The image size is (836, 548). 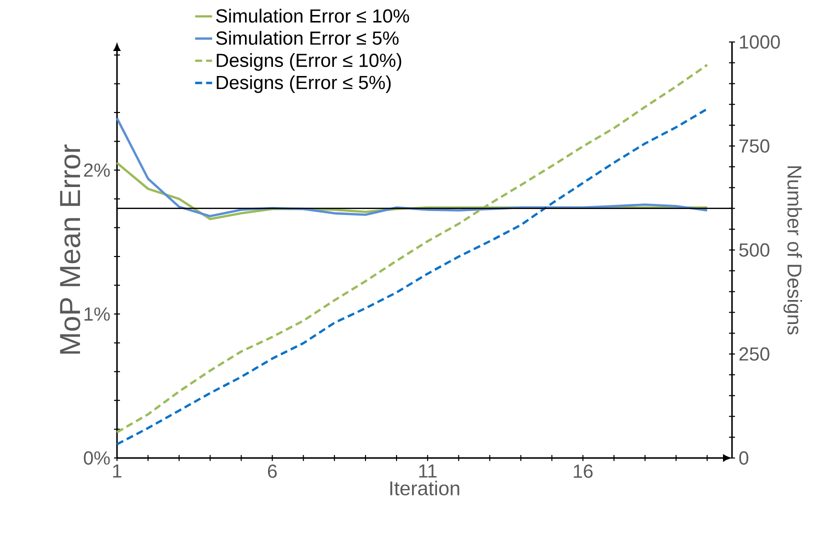 I want to click on x-tick-label: 6, so click(x=272, y=471).